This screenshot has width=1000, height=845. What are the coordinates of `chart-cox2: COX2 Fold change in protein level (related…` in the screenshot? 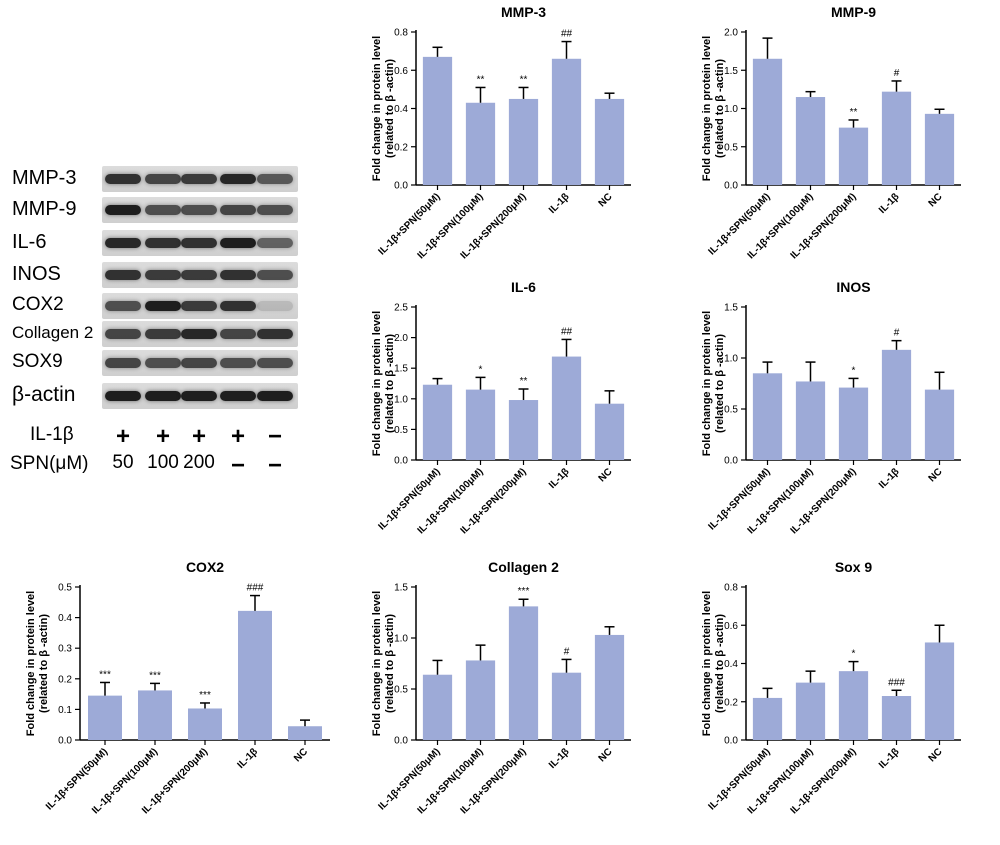 It's located at (177, 687).